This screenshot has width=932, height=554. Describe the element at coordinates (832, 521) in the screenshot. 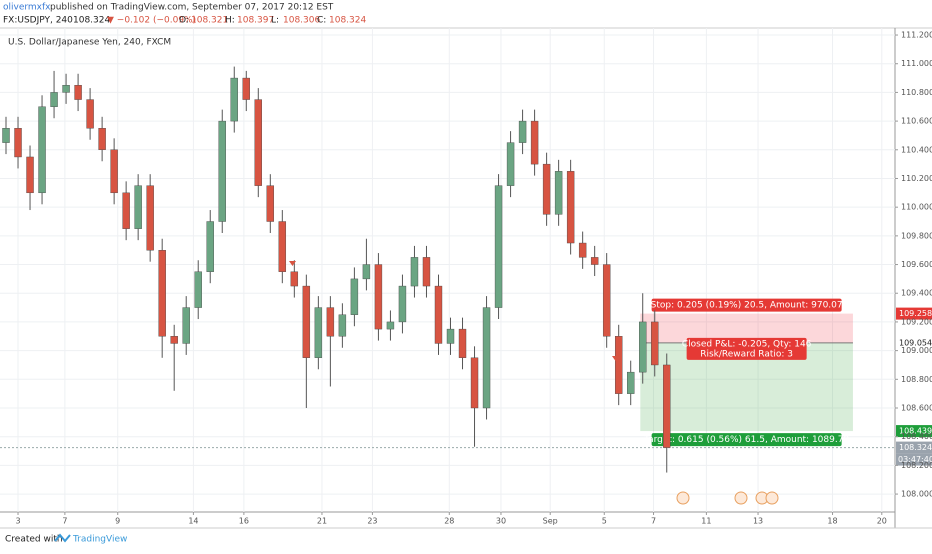

I see `x-tick-label: 18` at that location.